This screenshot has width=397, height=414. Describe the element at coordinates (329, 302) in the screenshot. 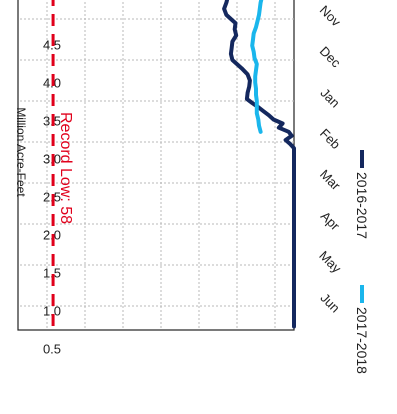

I see `x-tick-label: Jun` at that location.